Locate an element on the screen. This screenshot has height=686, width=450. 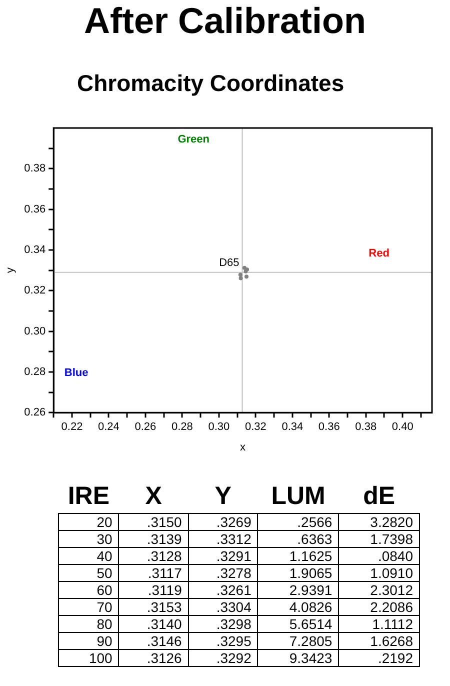
data-label: .3269 is located at coordinates (223, 522).